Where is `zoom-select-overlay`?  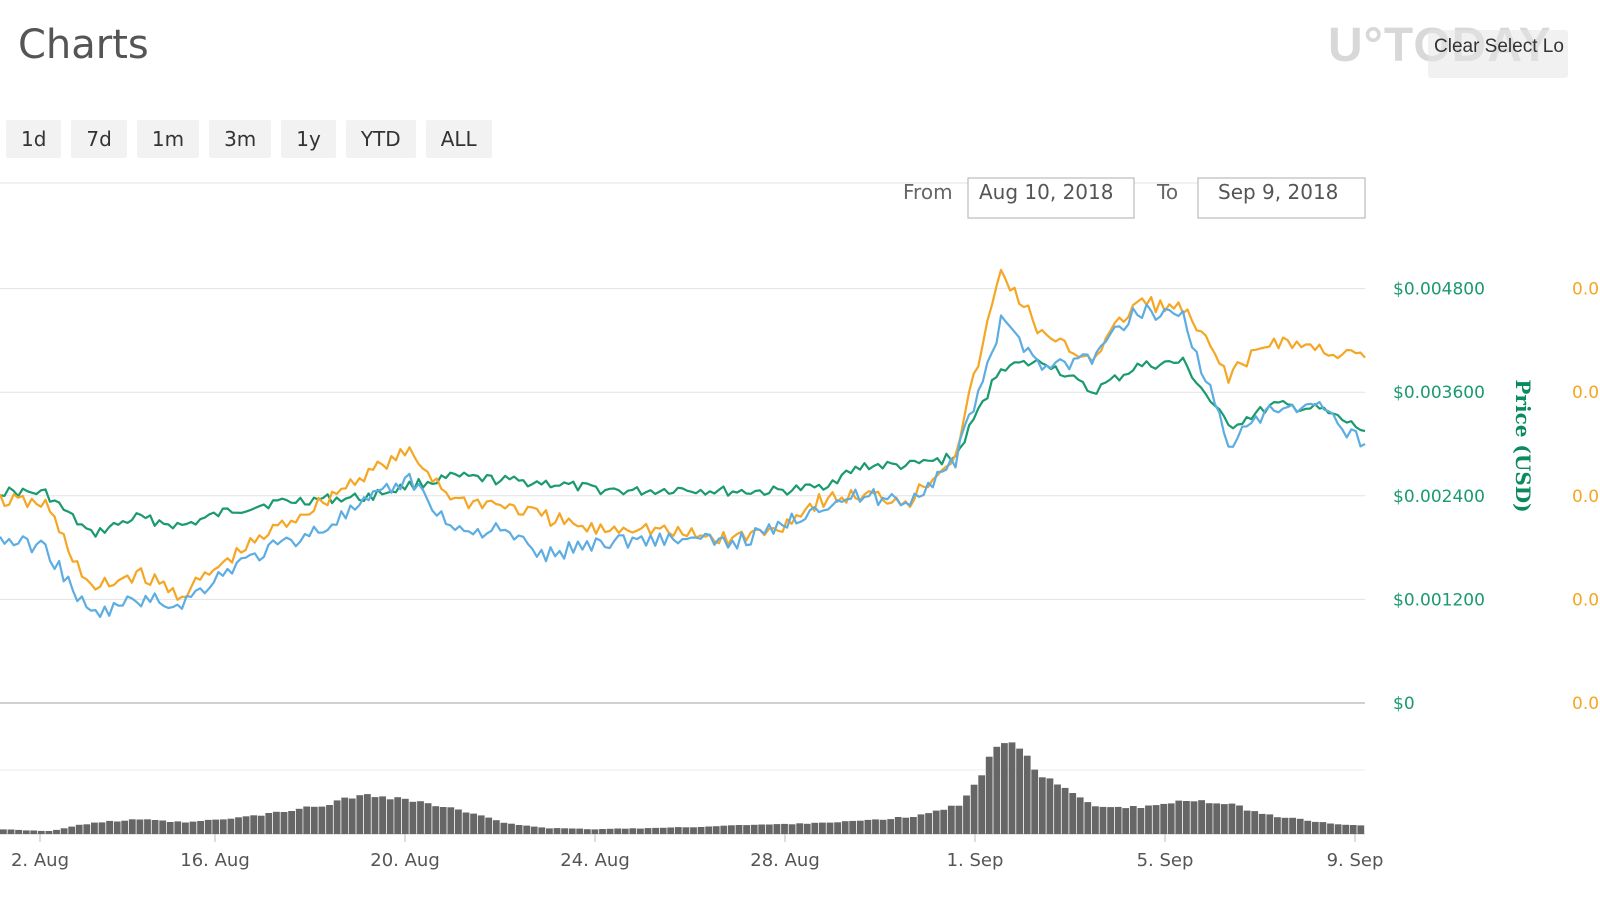 zoom-select-overlay is located at coordinates (1498, 54).